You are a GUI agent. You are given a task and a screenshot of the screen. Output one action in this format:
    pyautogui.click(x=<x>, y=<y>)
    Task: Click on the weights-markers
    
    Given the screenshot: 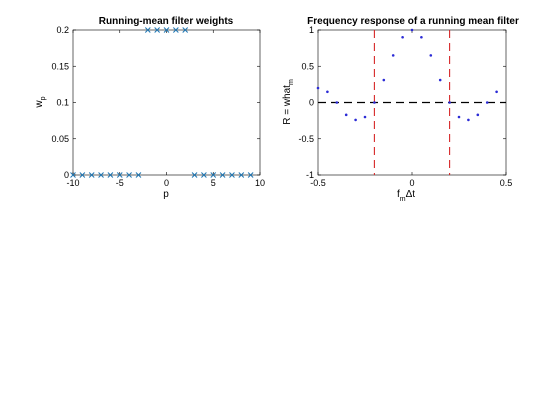 What is the action you would take?
    pyautogui.click(x=162, y=102)
    